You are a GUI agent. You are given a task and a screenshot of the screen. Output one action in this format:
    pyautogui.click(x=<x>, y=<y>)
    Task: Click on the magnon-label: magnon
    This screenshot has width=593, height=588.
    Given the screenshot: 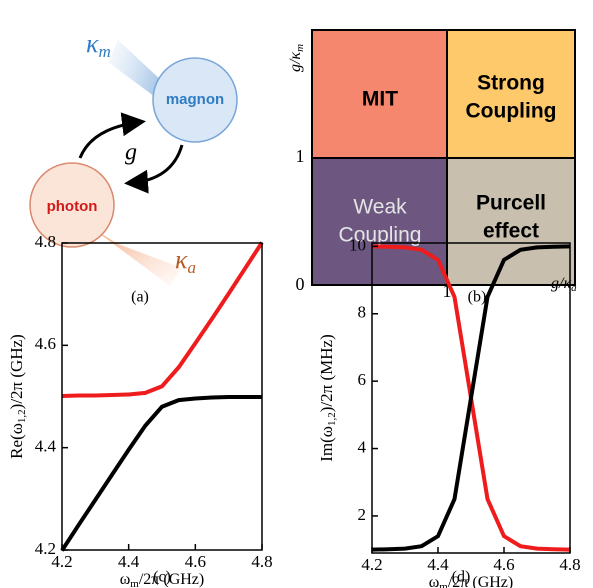 What is the action you would take?
    pyautogui.click(x=195, y=99)
    